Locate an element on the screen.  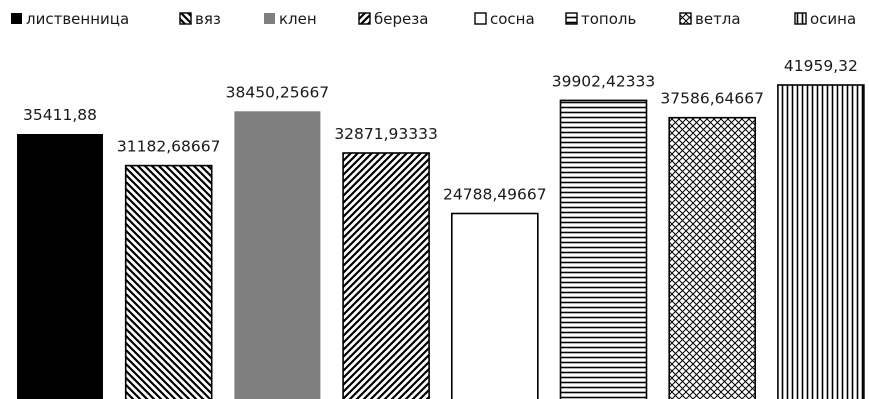
legend-label-series-5: сосна is located at coordinates (512, 19).